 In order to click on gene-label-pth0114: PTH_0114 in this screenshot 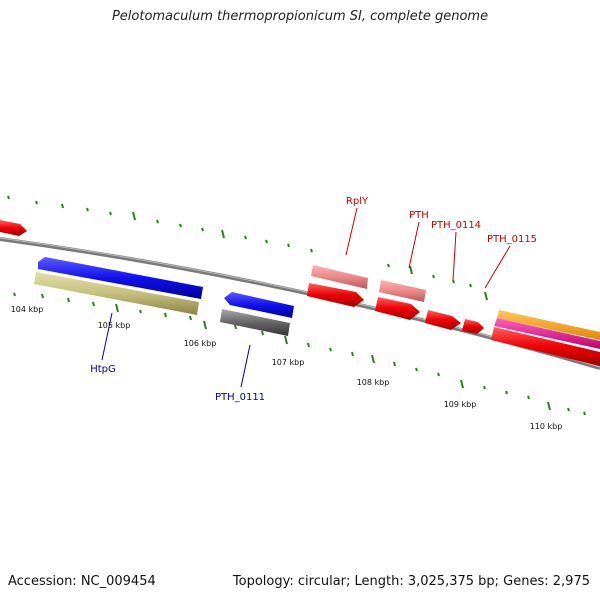, I will do `click(456, 225)`.